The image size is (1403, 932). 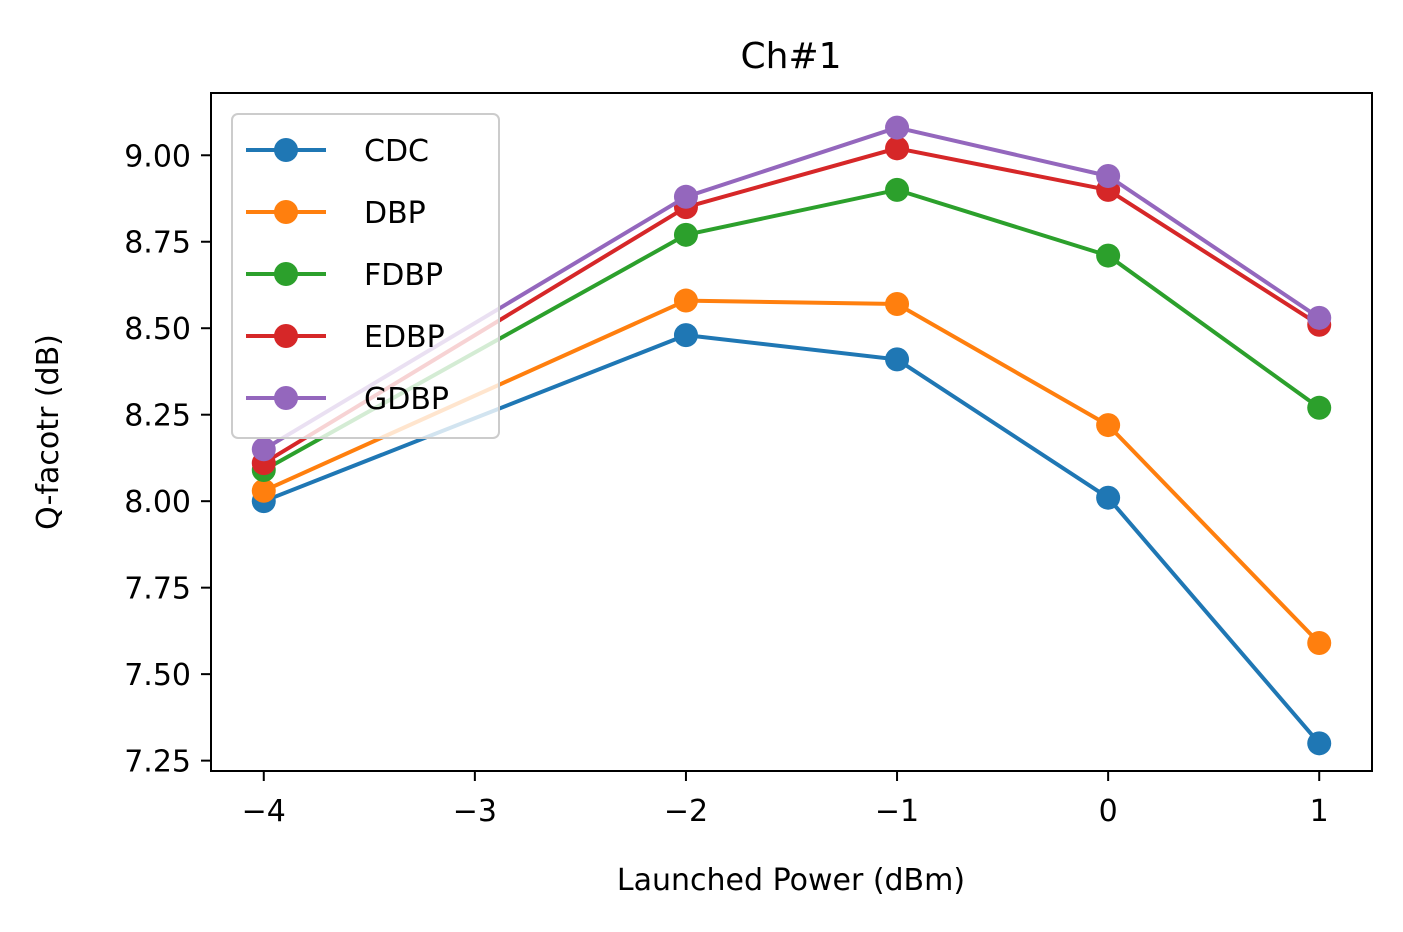 I want to click on x-tick-label: −3, so click(x=475, y=811).